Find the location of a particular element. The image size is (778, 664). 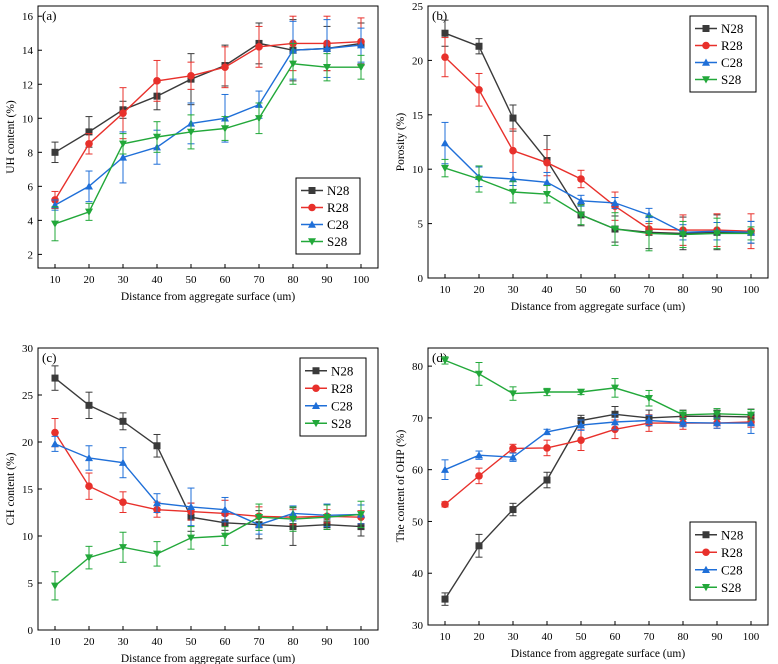

y-tick-label: 4 is located at coordinates (31, 221).